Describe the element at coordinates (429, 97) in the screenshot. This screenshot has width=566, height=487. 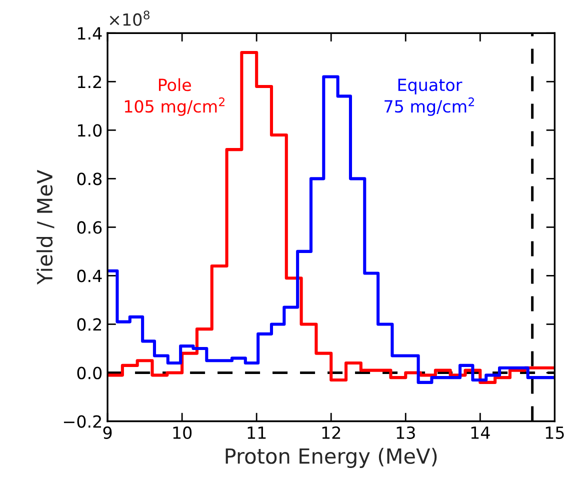
I see `text: Equator 75 mg/cm$^{2}$` at that location.